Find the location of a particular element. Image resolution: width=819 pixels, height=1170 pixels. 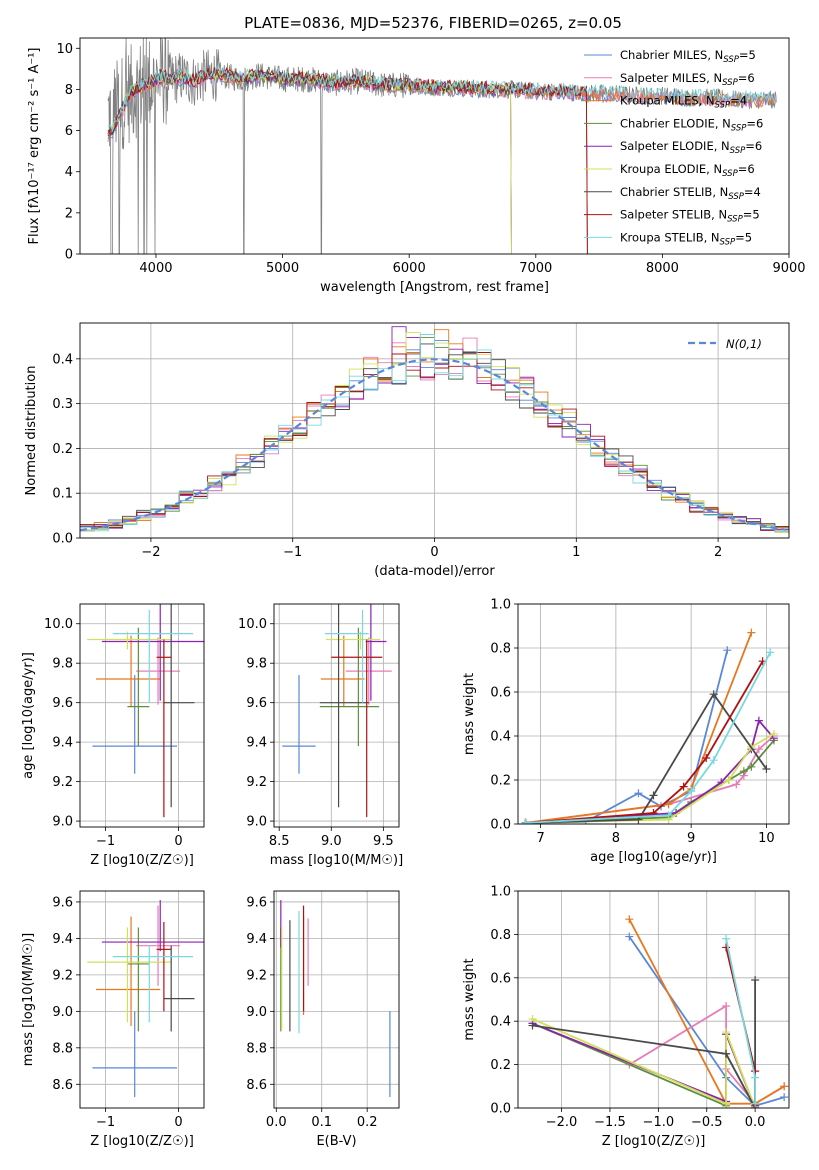

legend-label: Kroupa ELODIE, NSSP=6 is located at coordinates (687, 170).